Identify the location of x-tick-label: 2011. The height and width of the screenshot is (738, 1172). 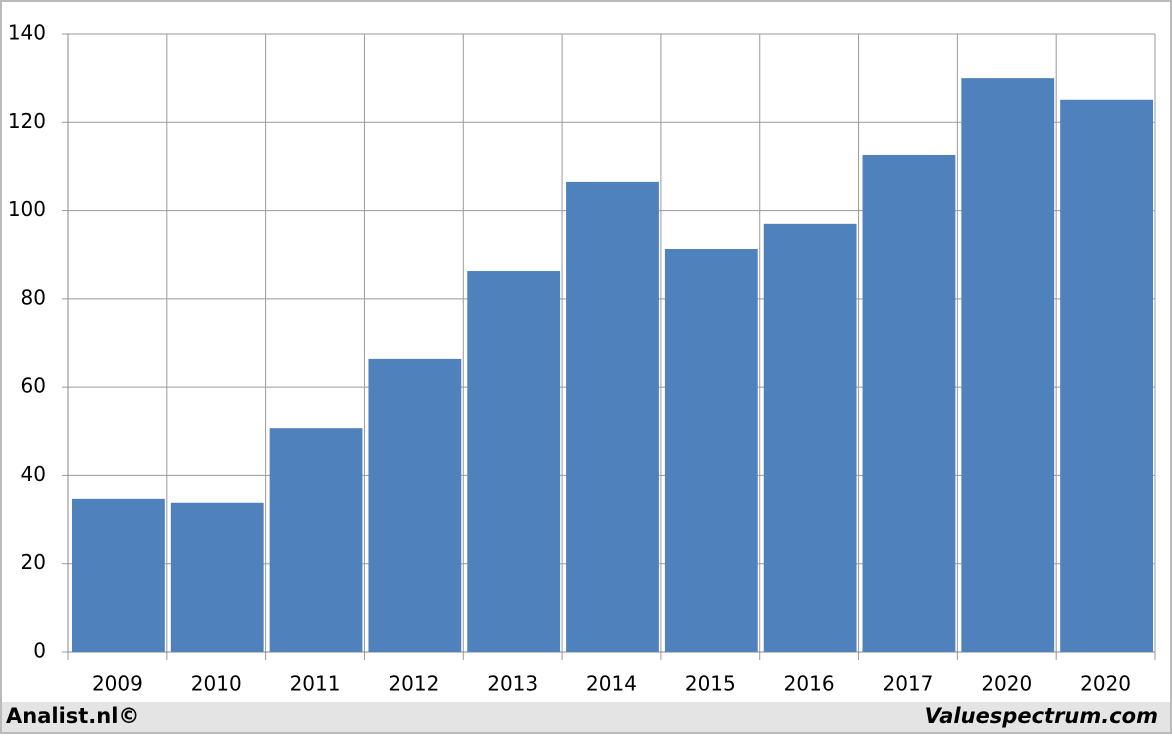
(315, 684).